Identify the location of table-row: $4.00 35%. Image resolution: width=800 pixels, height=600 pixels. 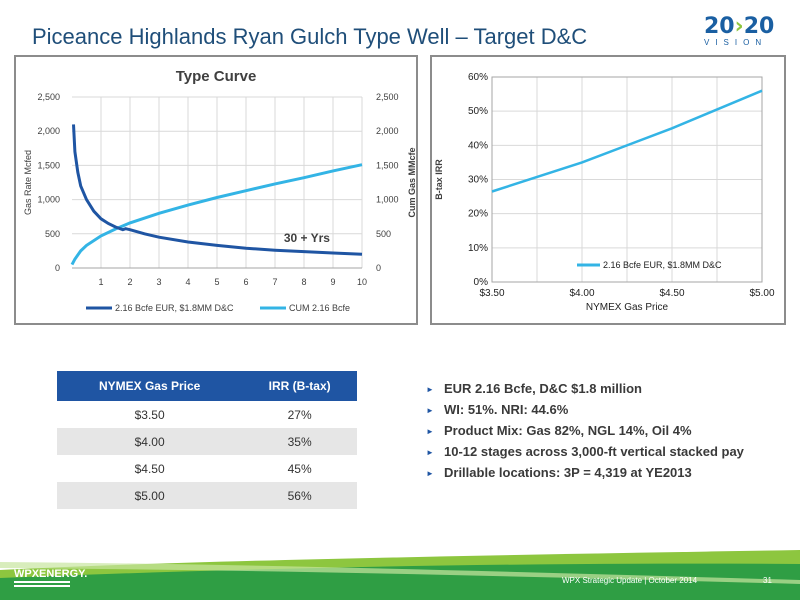
(207, 441).